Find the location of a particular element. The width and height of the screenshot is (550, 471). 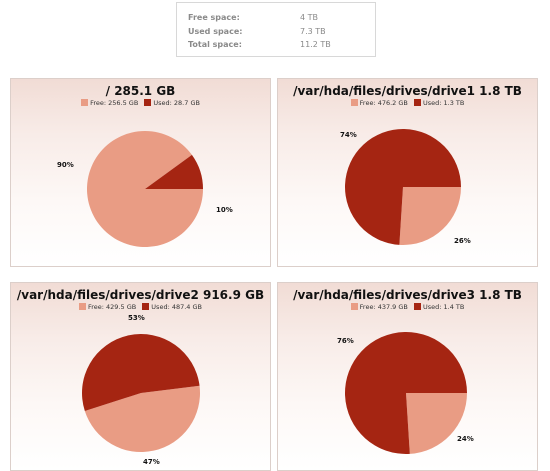

legend-free: Free: 437.9 GB is located at coordinates (379, 307).